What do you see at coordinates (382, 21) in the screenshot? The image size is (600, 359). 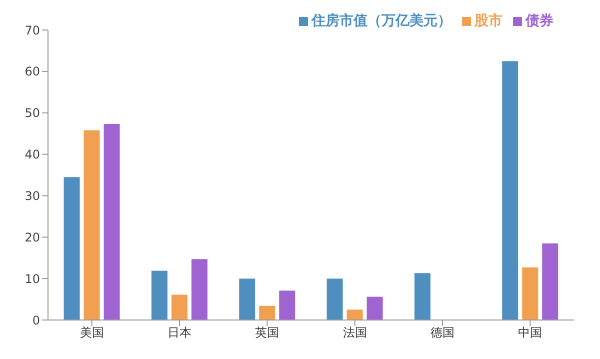 I see `legend-label: 住房市值（万亿美元）` at bounding box center [382, 21].